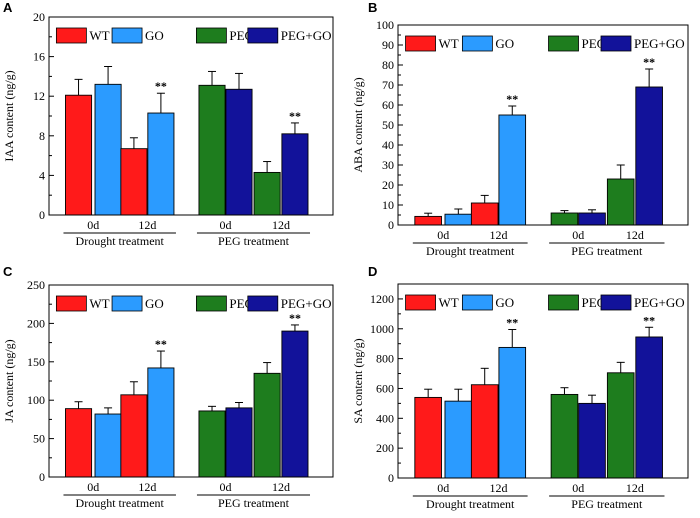  Describe the element at coordinates (388, 185) in the screenshot. I see `y-tick-label: 20` at that location.